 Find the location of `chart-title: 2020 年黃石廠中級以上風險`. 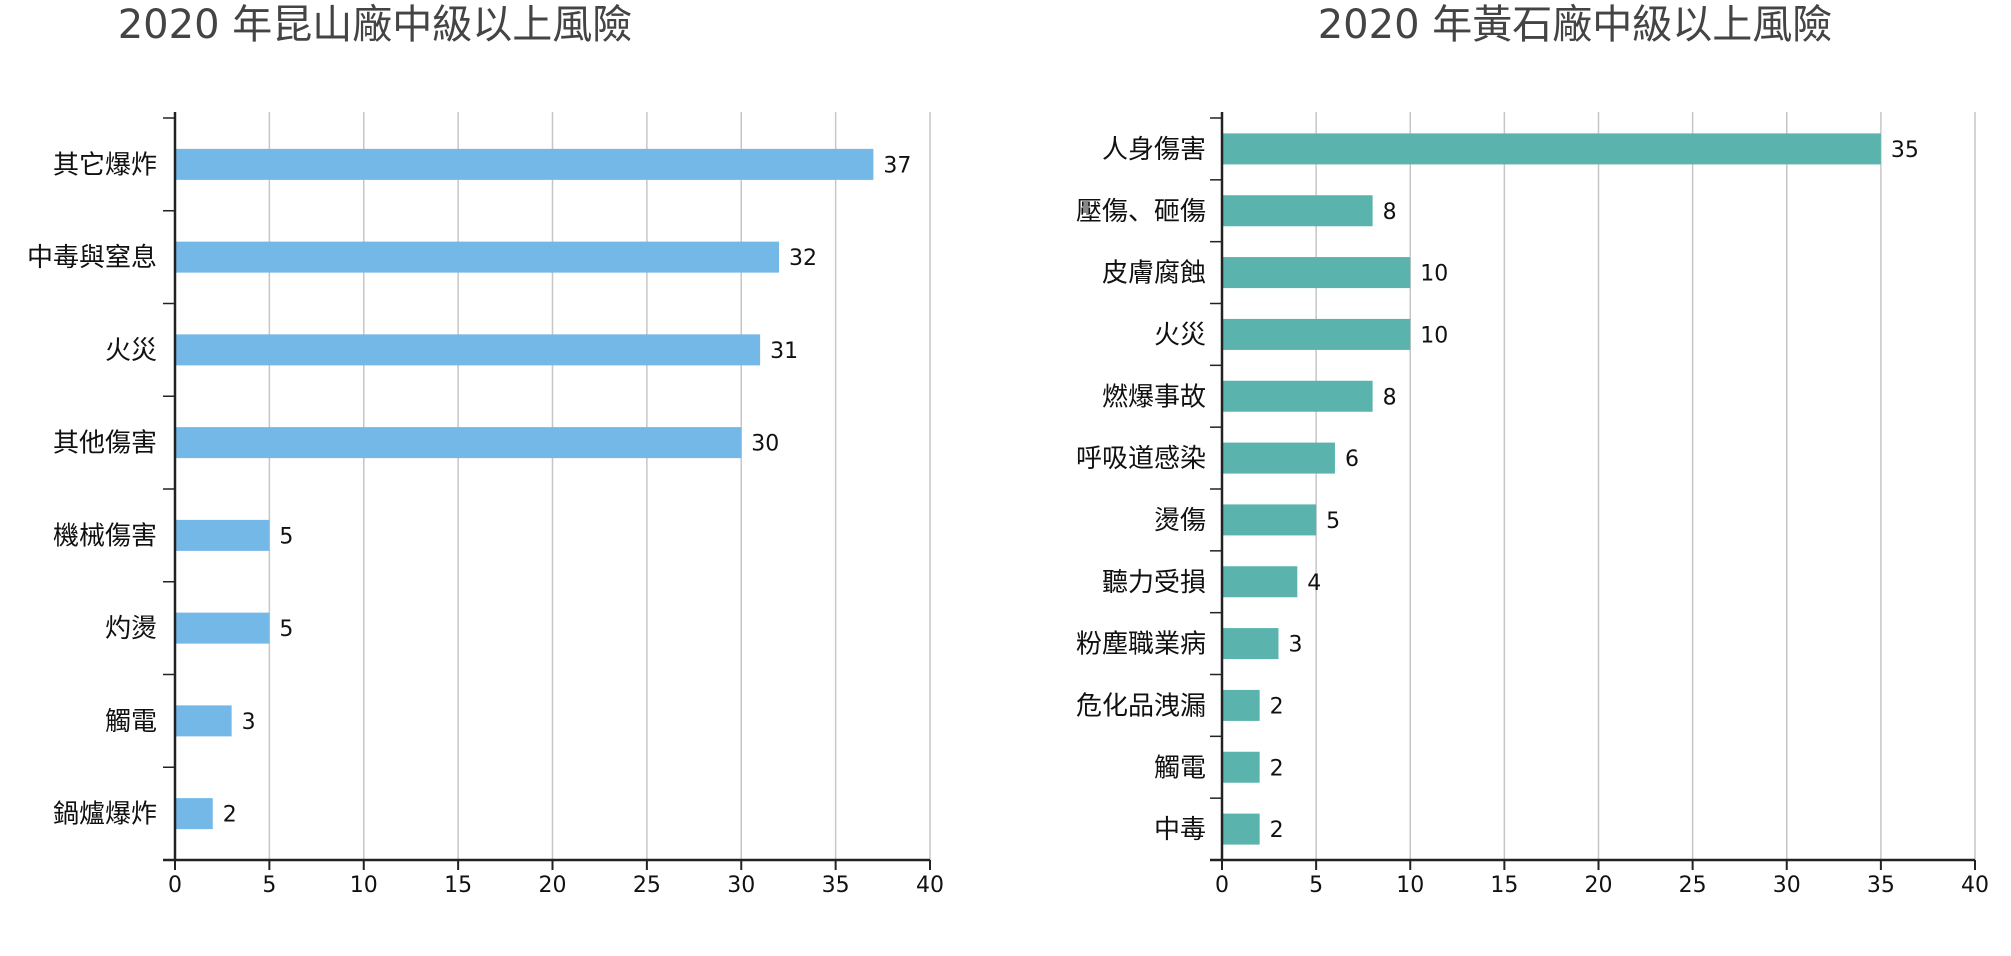

chart-title: 2020 年黃石廠中級以上風險 is located at coordinates (1575, 25).